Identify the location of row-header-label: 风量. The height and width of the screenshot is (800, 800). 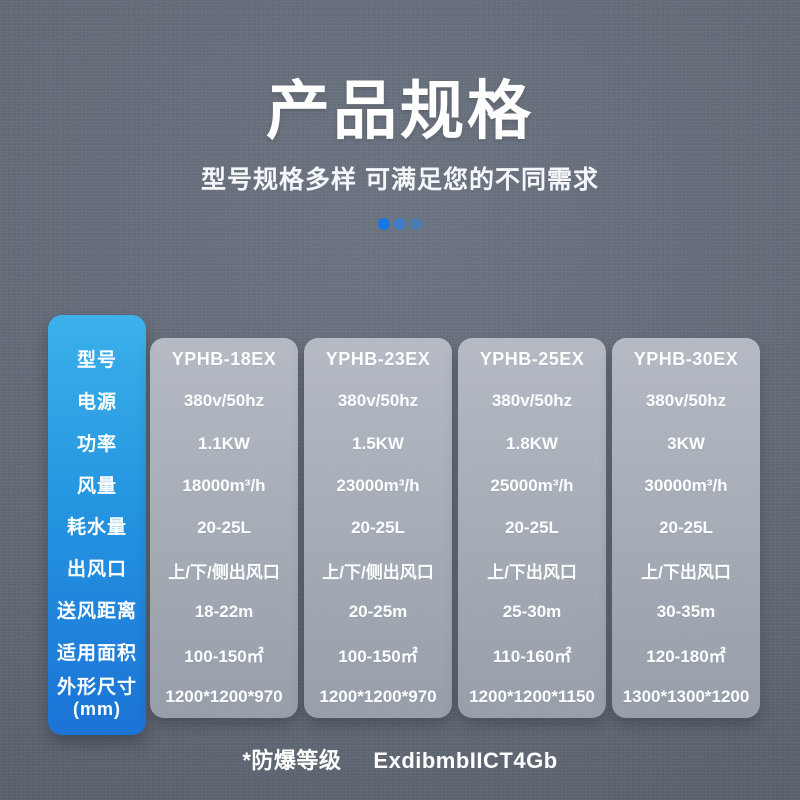
(96, 486).